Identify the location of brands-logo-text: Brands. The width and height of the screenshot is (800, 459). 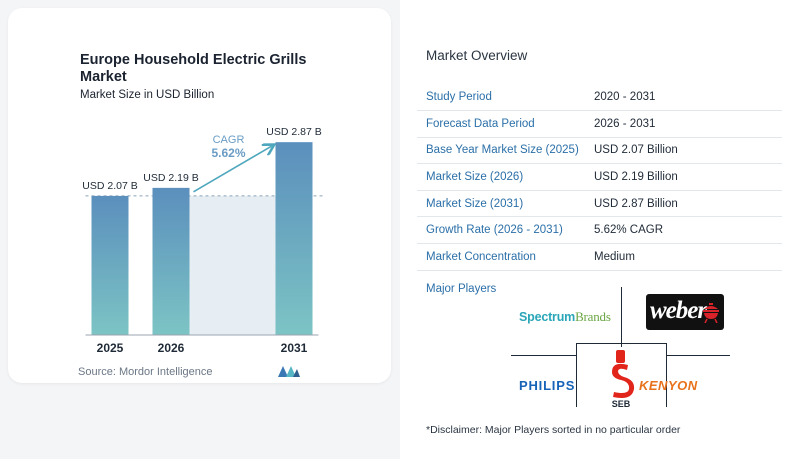
(593, 316).